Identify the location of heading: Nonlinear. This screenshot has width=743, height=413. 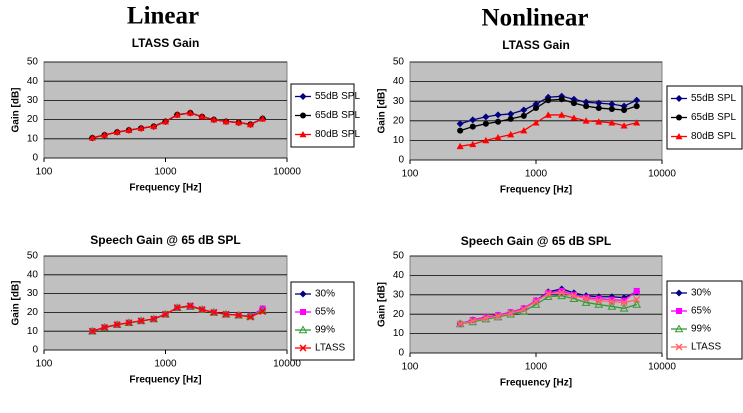
(535, 18).